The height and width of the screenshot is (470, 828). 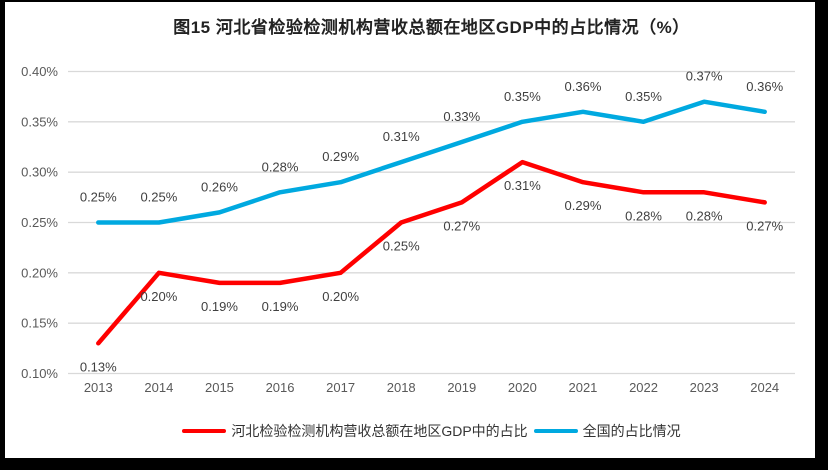 What do you see at coordinates (461, 116) in the screenshot?
I see `data-label-national-2019: 0.33%` at bounding box center [461, 116].